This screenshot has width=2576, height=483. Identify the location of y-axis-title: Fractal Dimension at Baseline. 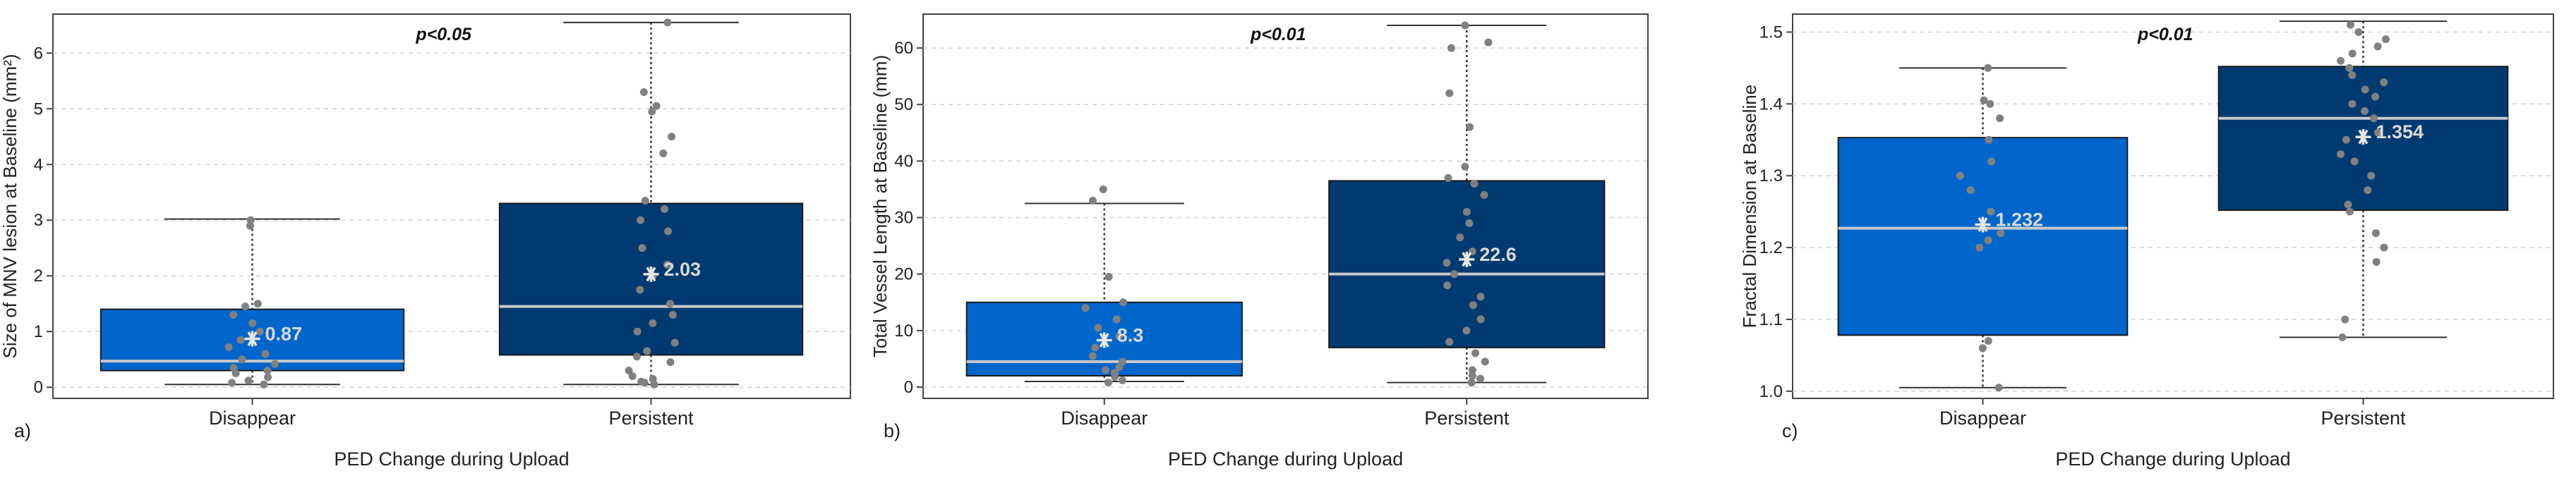
(1749, 207).